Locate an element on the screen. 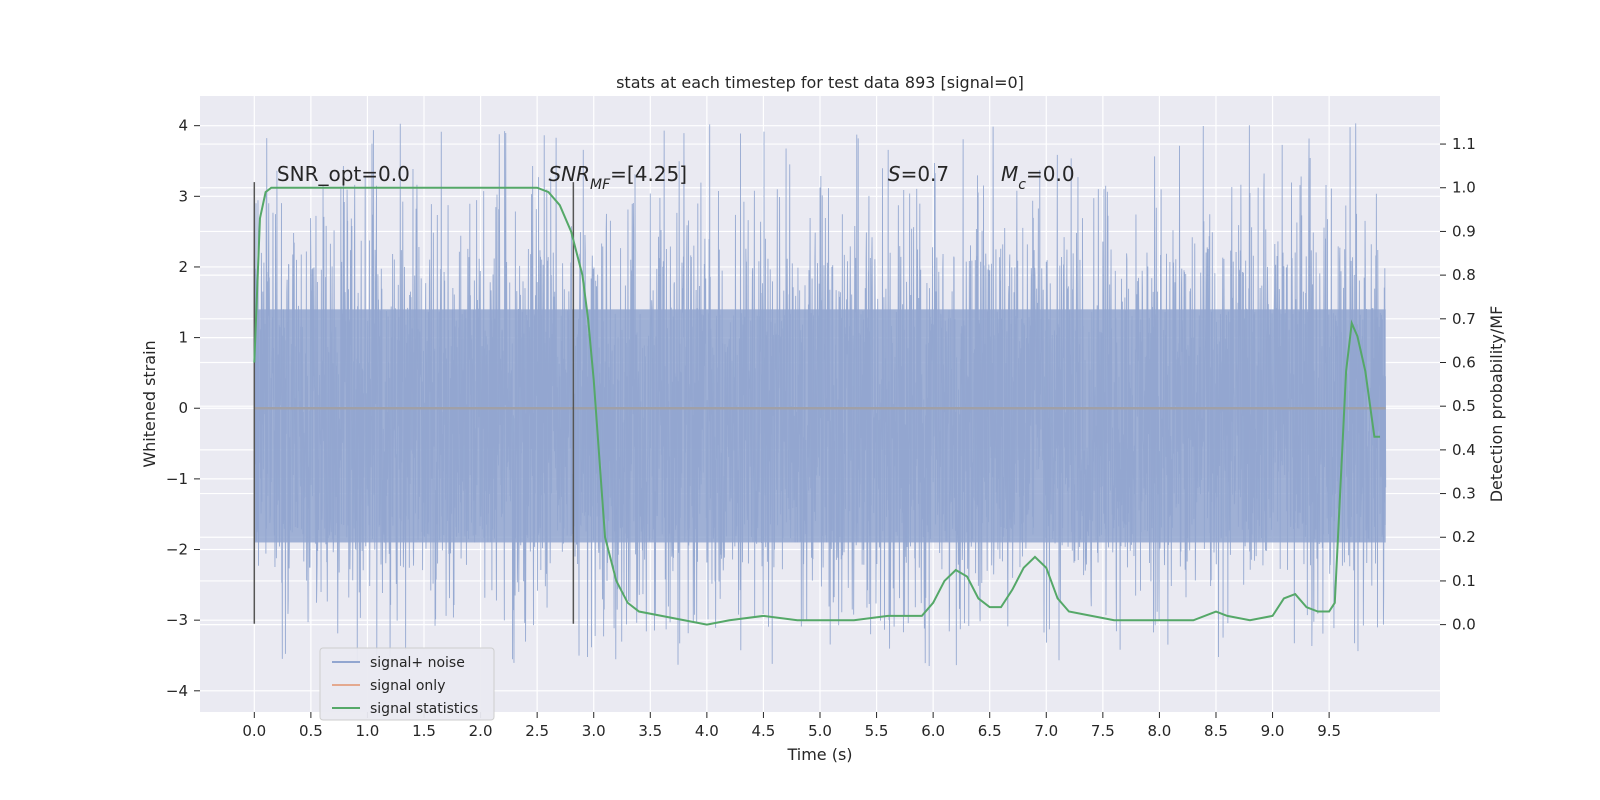 This screenshot has height=800, width=1600. y-left-tick-label: 4 is located at coordinates (183, 126).